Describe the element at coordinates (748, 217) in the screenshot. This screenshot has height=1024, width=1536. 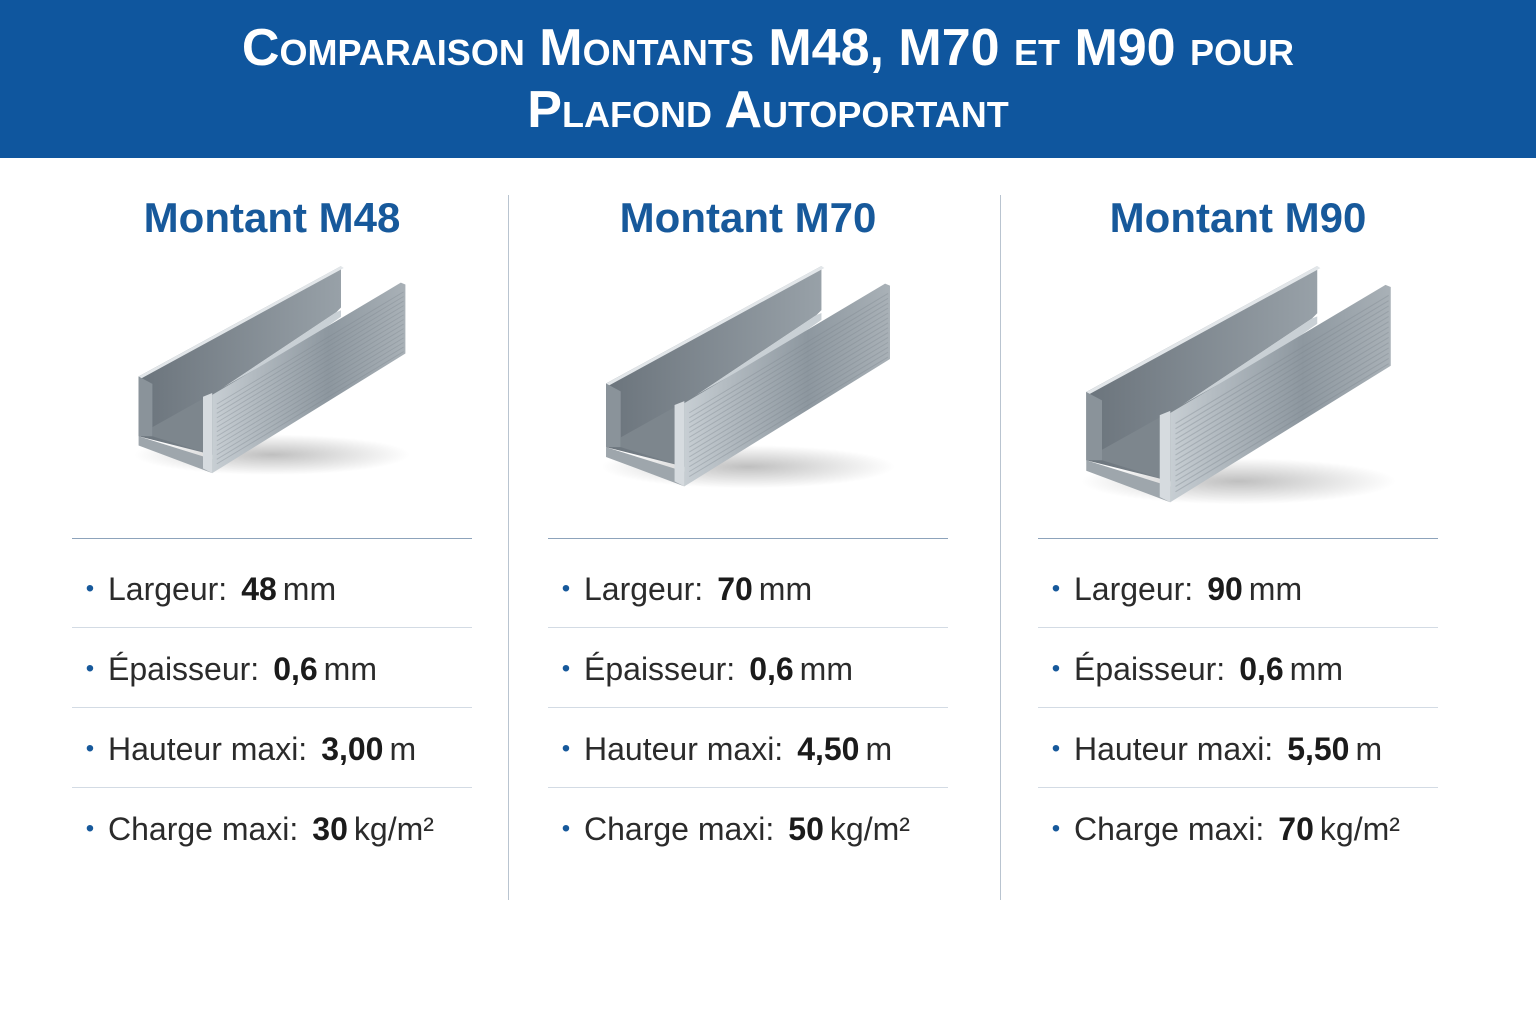
I see `column-title: Montant M70` at that location.